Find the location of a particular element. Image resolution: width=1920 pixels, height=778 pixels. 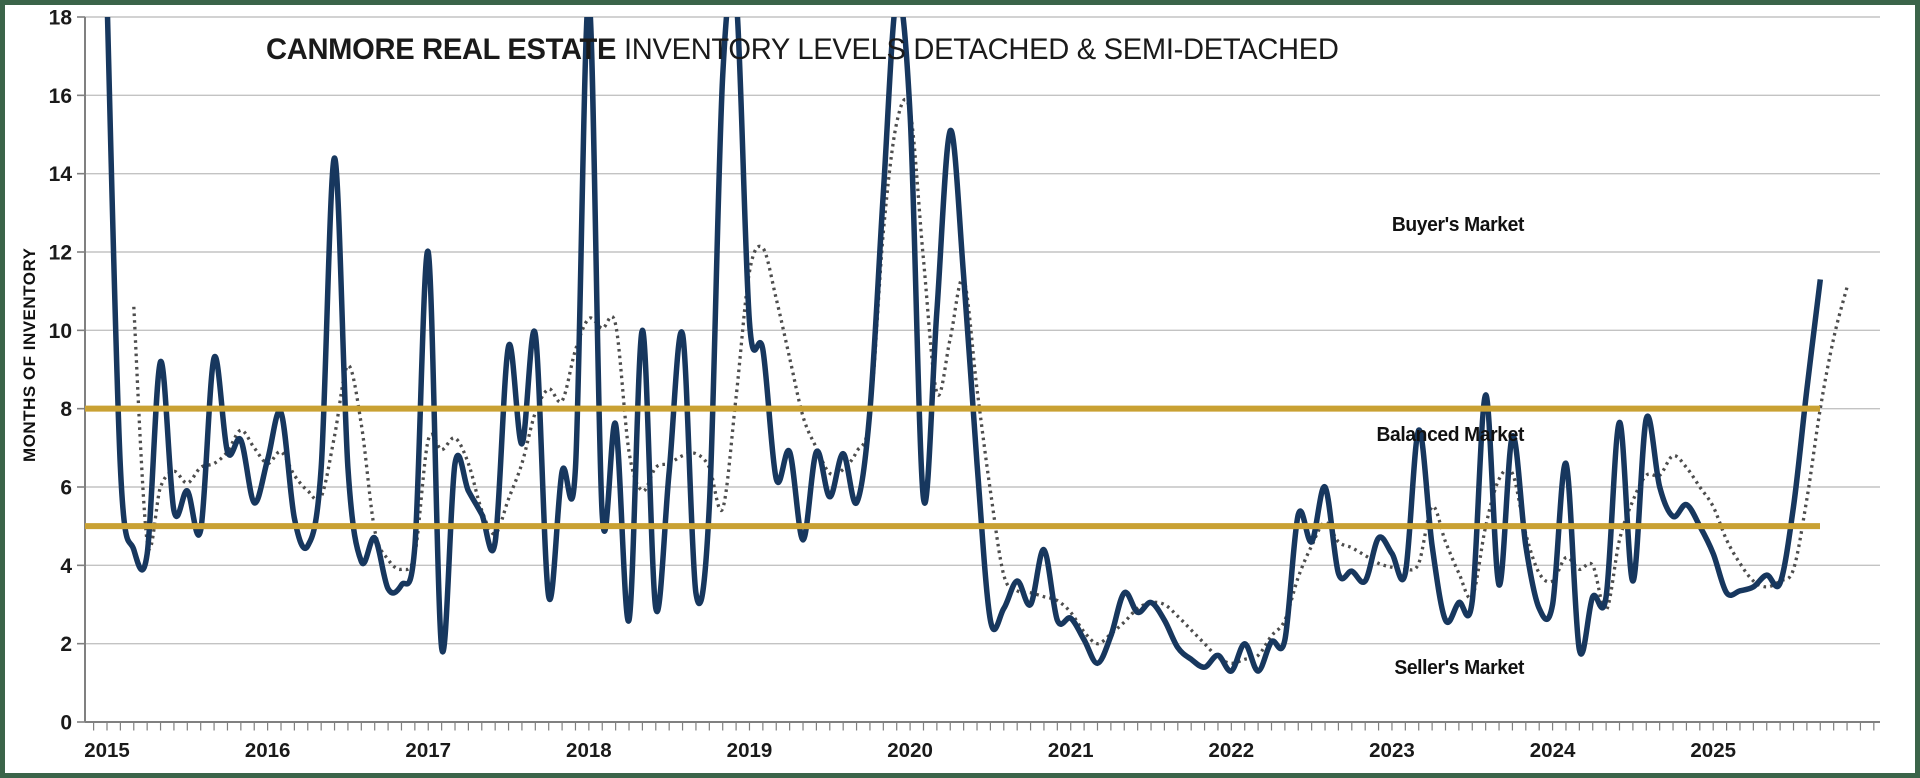

y-tick-label-16: 16 is located at coordinates (60, 96).